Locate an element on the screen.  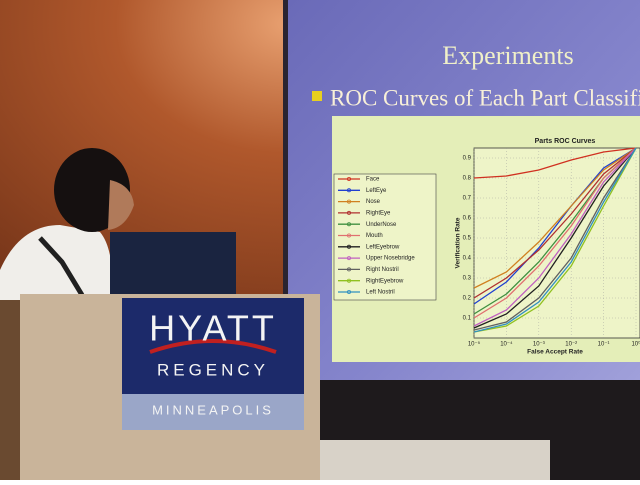
y-tick-label: 0.2 is located at coordinates (467, 299).